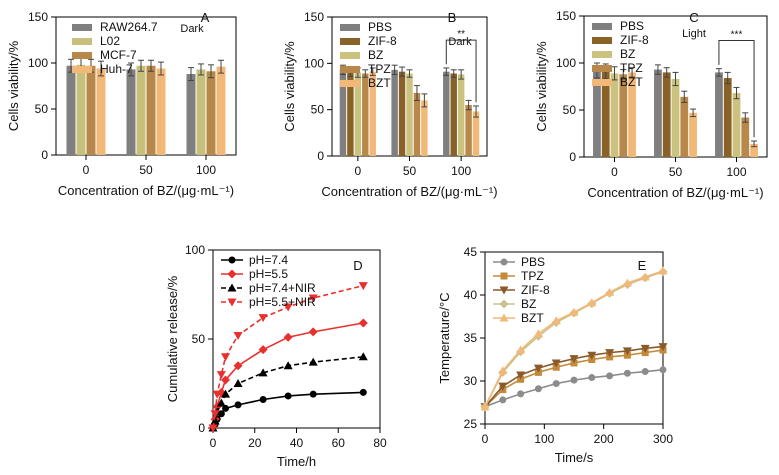 This screenshot has width=779, height=475. I want to click on y-tick-label: 40, so click(471, 295).